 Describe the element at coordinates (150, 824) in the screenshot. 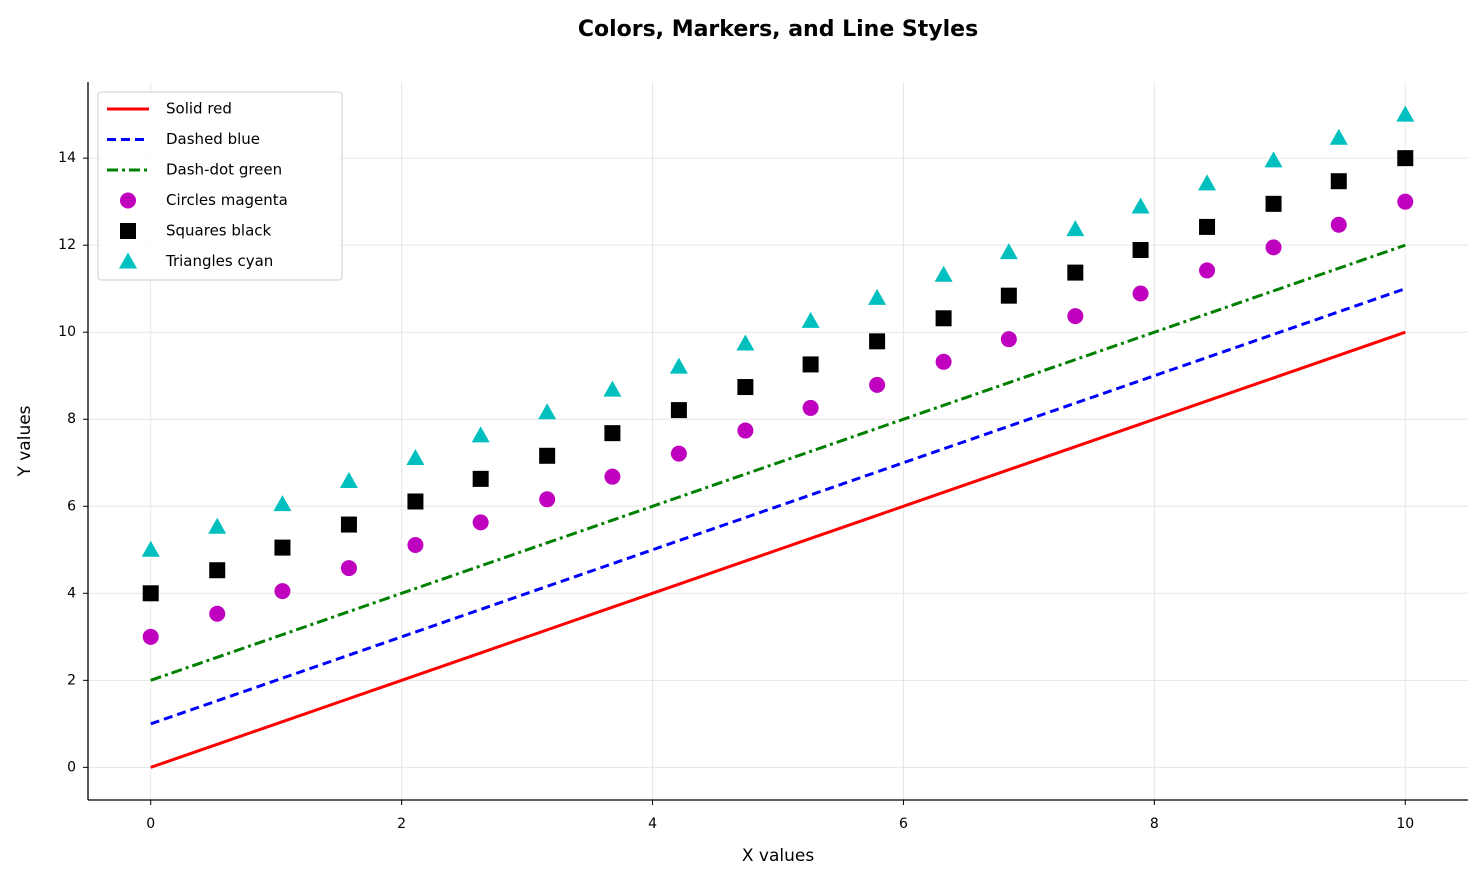

I see `x-tick-label: 0` at that location.